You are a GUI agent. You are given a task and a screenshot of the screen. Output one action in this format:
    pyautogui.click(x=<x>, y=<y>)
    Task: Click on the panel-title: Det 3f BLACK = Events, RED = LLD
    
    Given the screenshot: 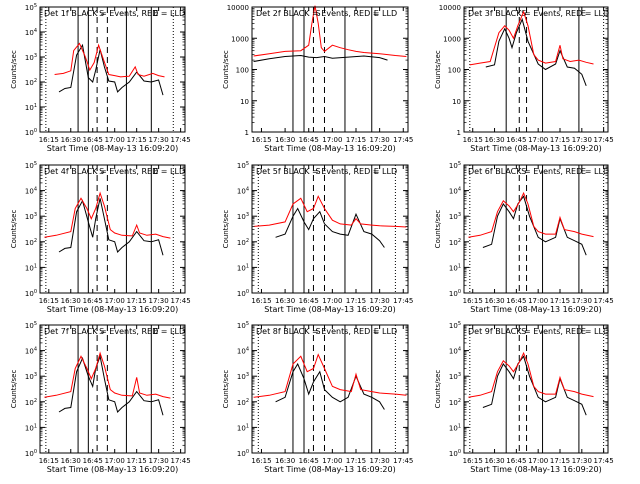 What is the action you would take?
    pyautogui.click(x=538, y=13)
    